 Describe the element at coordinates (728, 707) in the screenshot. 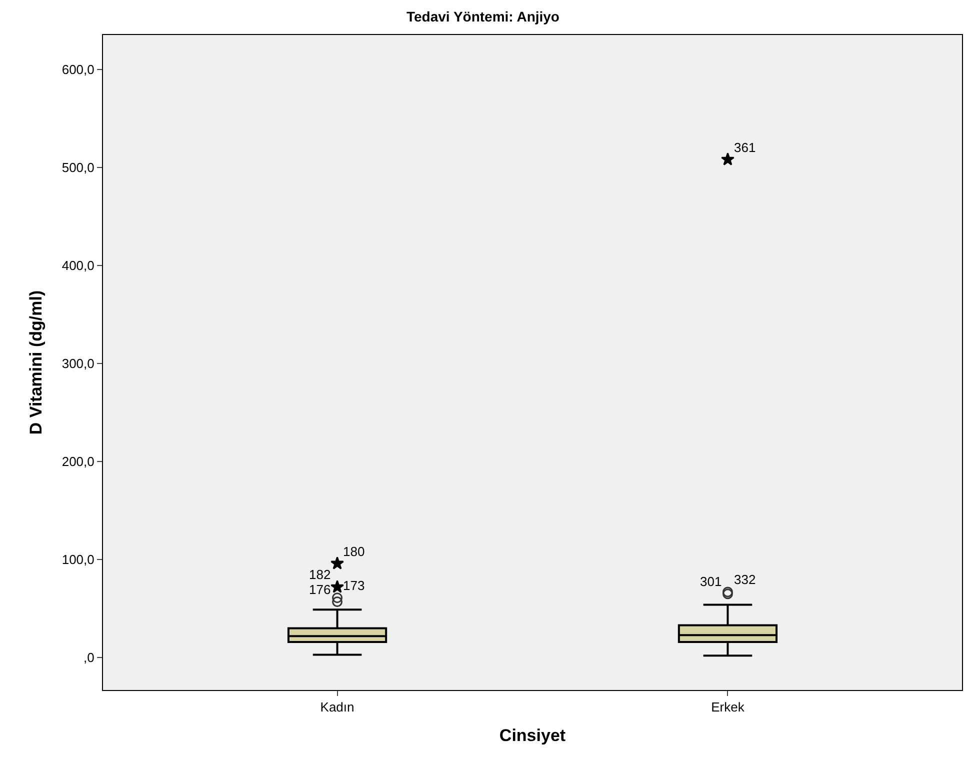

I see `x-tick-label: Erkek` at that location.